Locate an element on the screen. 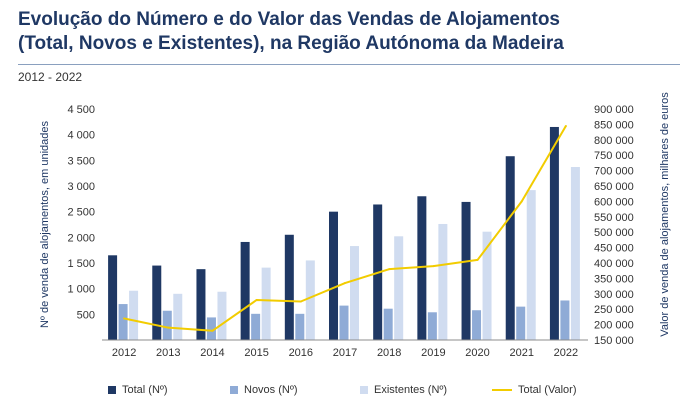 The height and width of the screenshot is (414, 700). x-tick-label-2015: 2015 is located at coordinates (256, 353).